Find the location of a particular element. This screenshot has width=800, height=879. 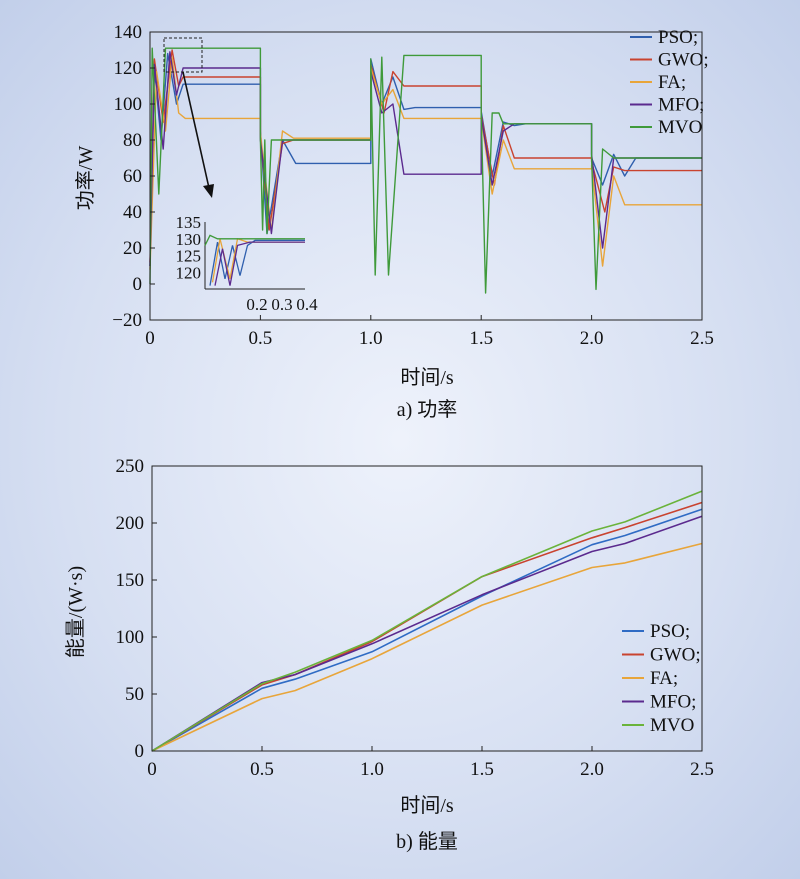

inset-x-tick-label: 0.3 is located at coordinates (281, 304).